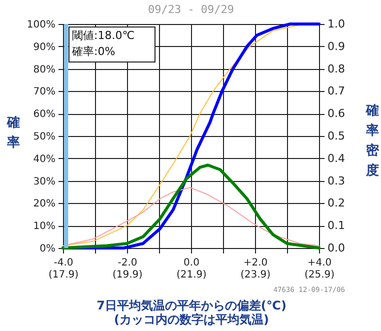 The width and height of the screenshot is (381, 331). What do you see at coordinates (44, 182) in the screenshot?
I see `y-tick-label: 30%` at bounding box center [44, 182].